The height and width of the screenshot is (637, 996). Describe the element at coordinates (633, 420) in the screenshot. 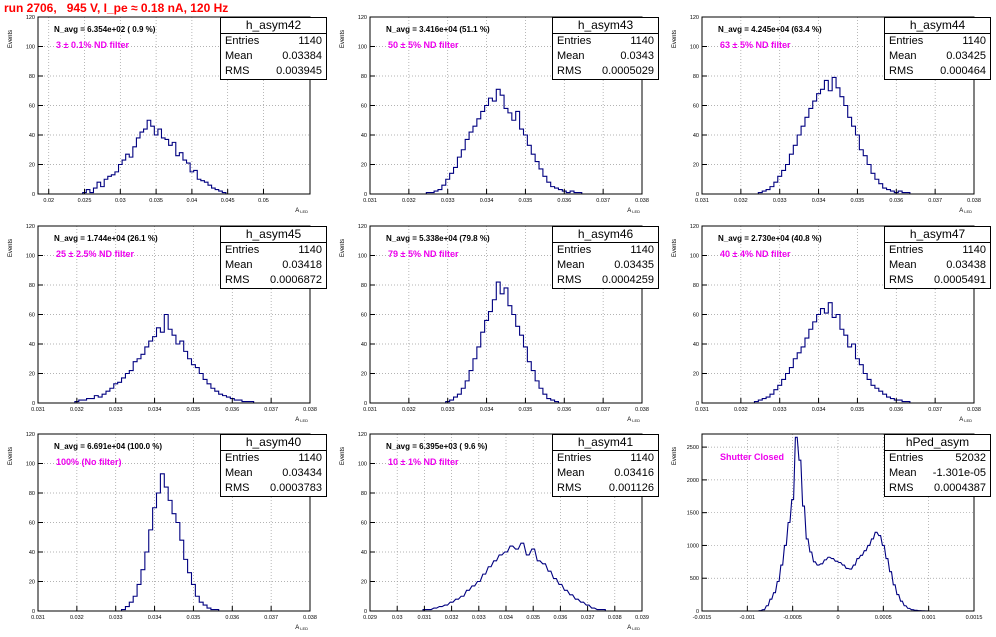

I see `x-axis-label: ALED` at that location.